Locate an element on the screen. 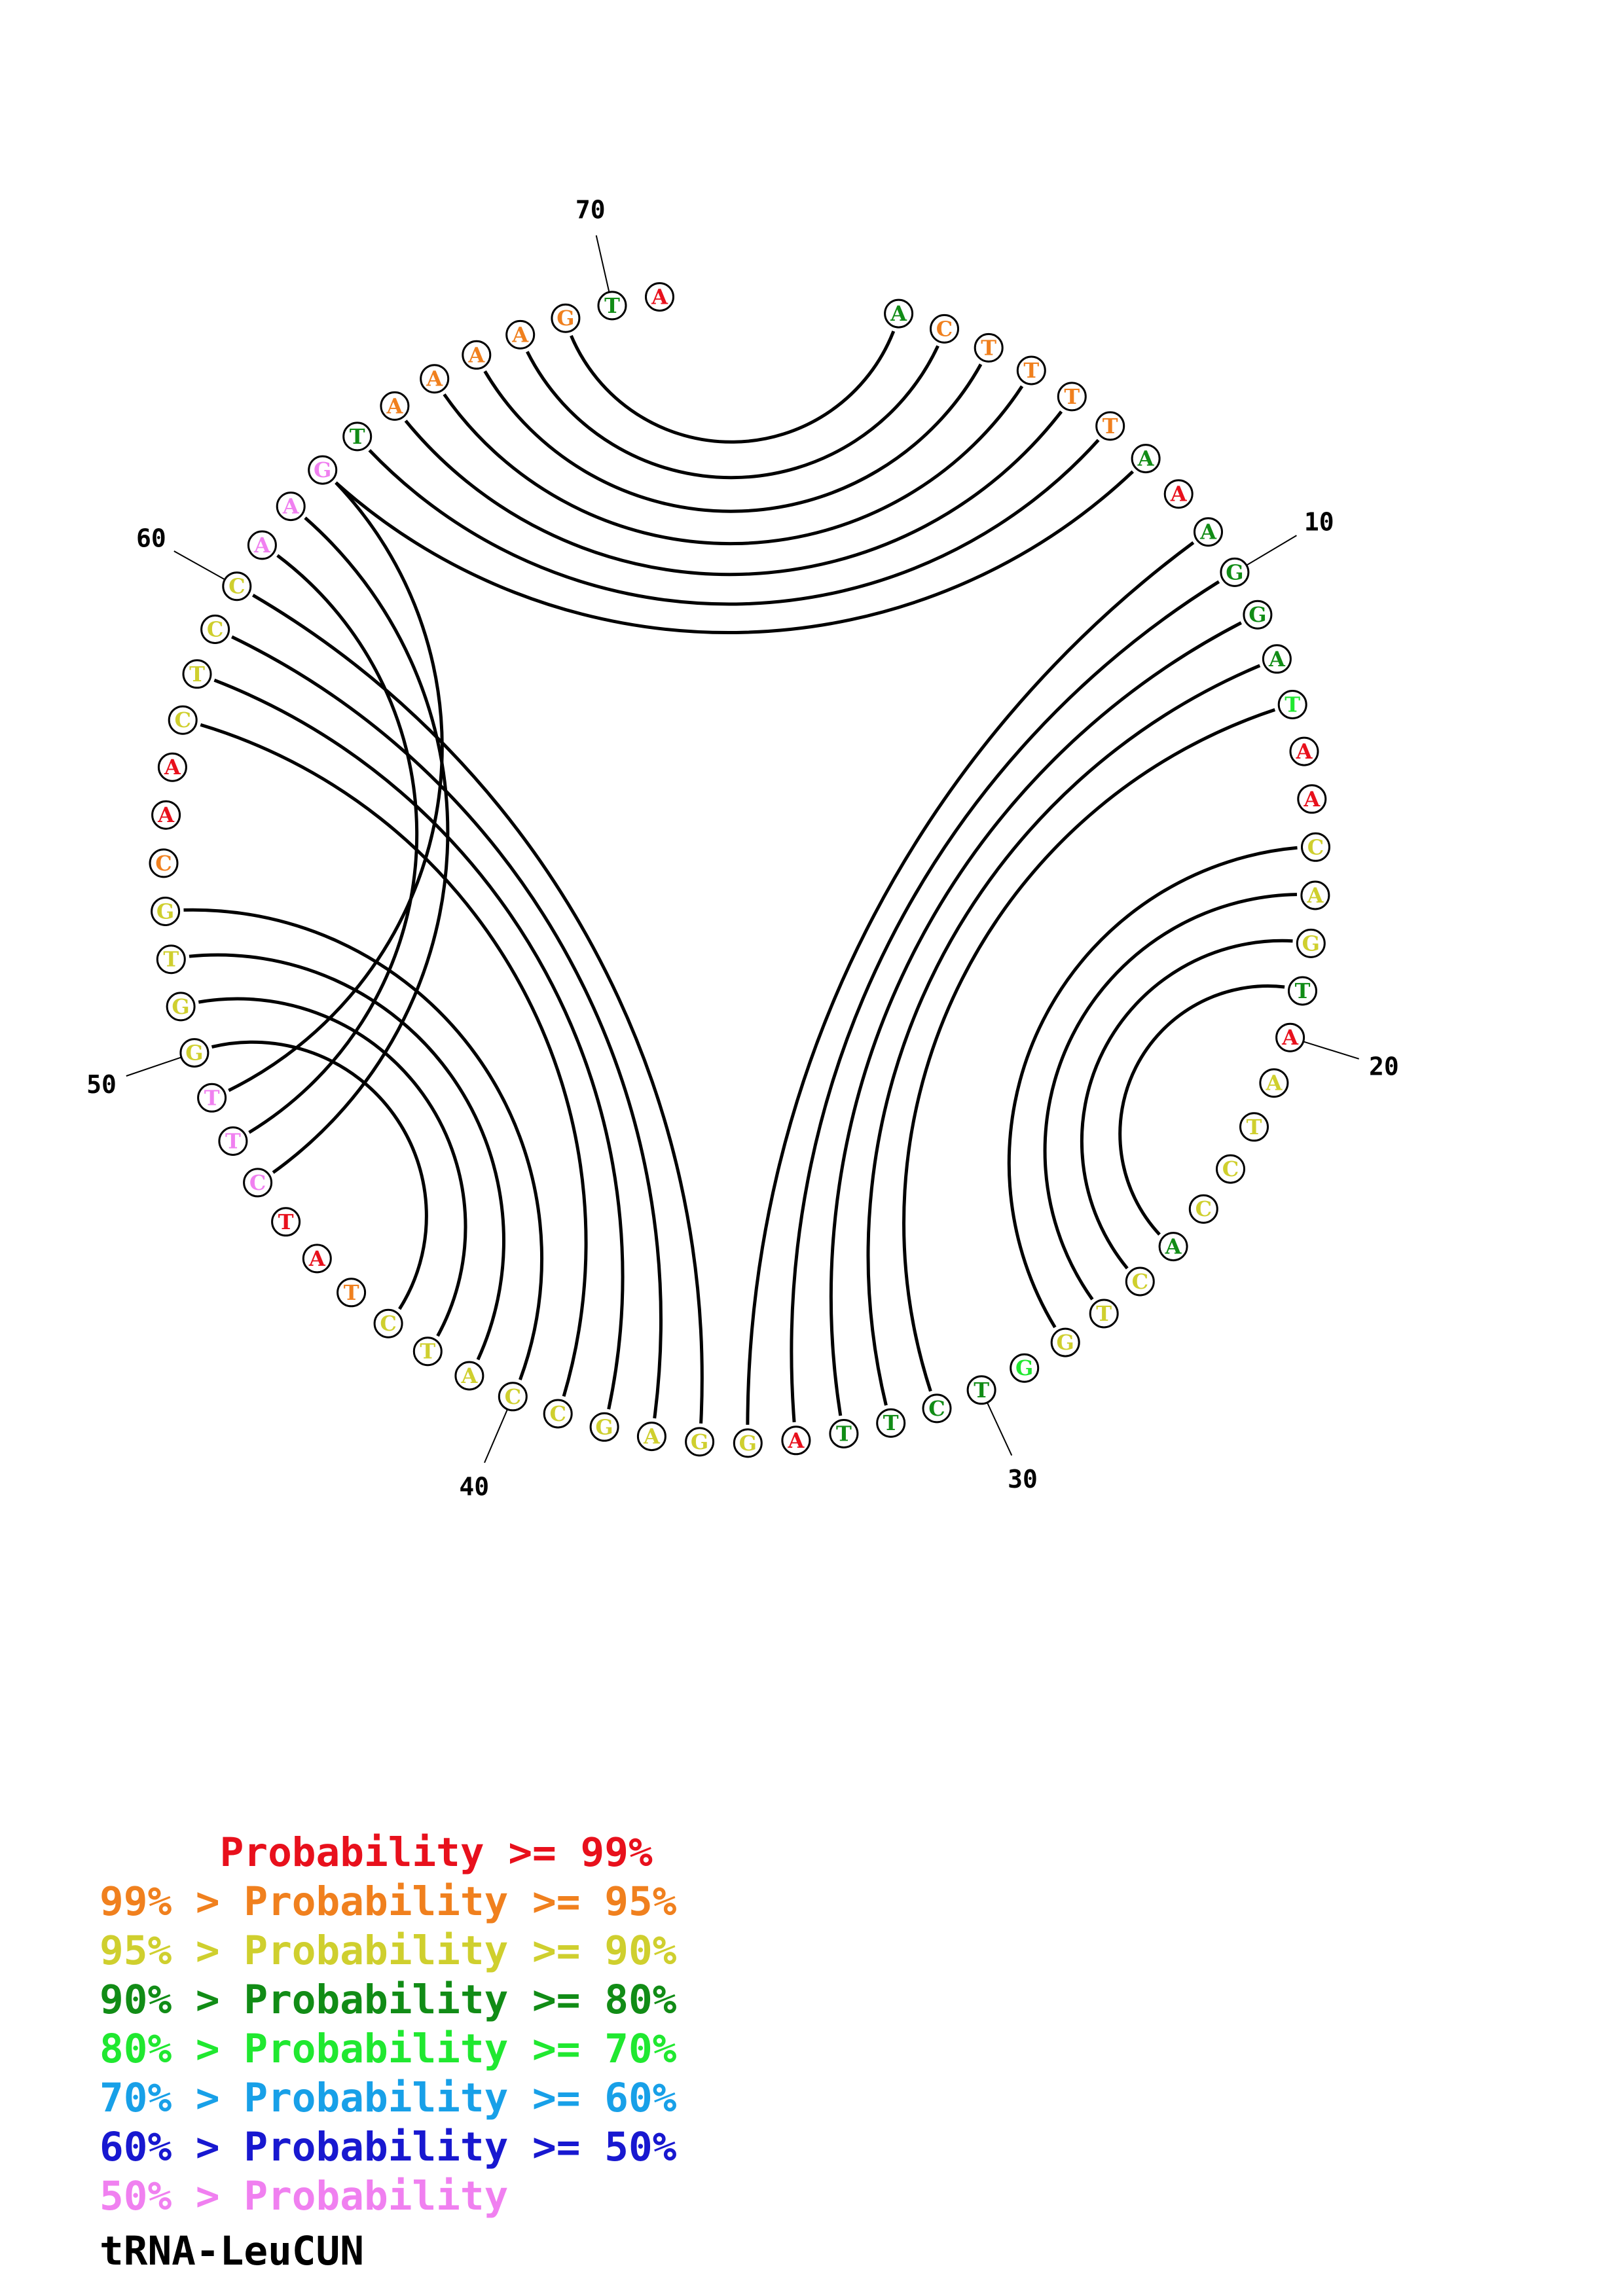  base-65: A is located at coordinates (395, 406).